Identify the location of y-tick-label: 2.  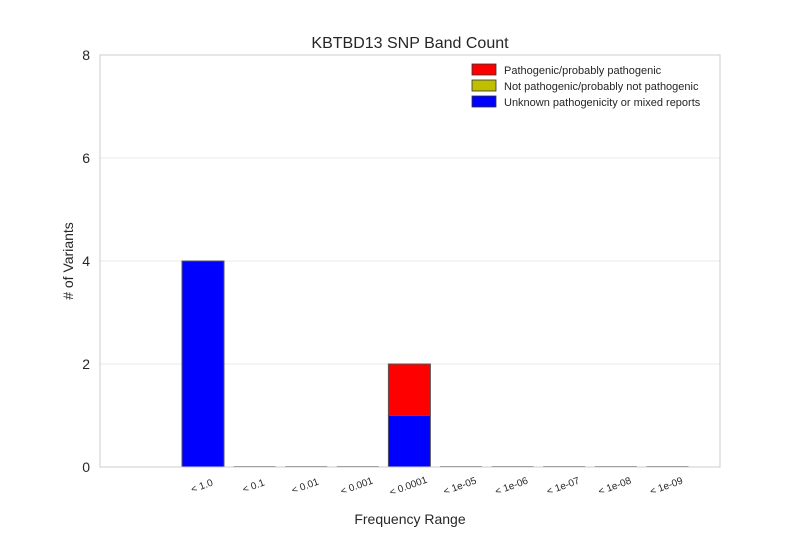
(86, 364).